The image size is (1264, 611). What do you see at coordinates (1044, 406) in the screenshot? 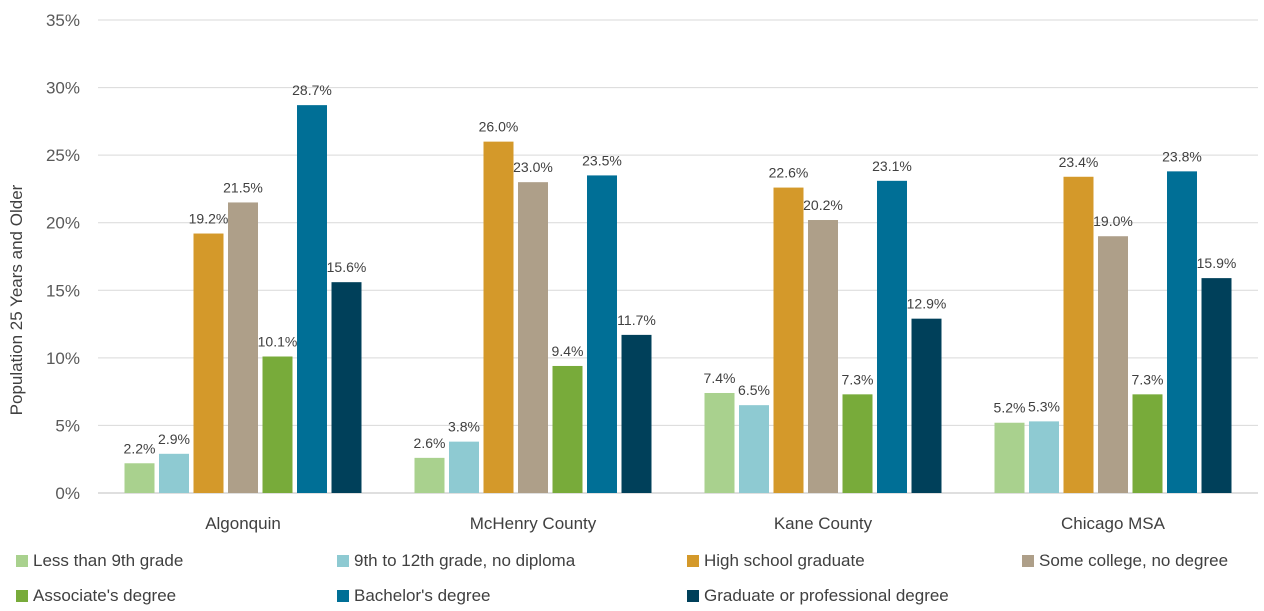
I see `data-label: 5.3%` at bounding box center [1044, 406].